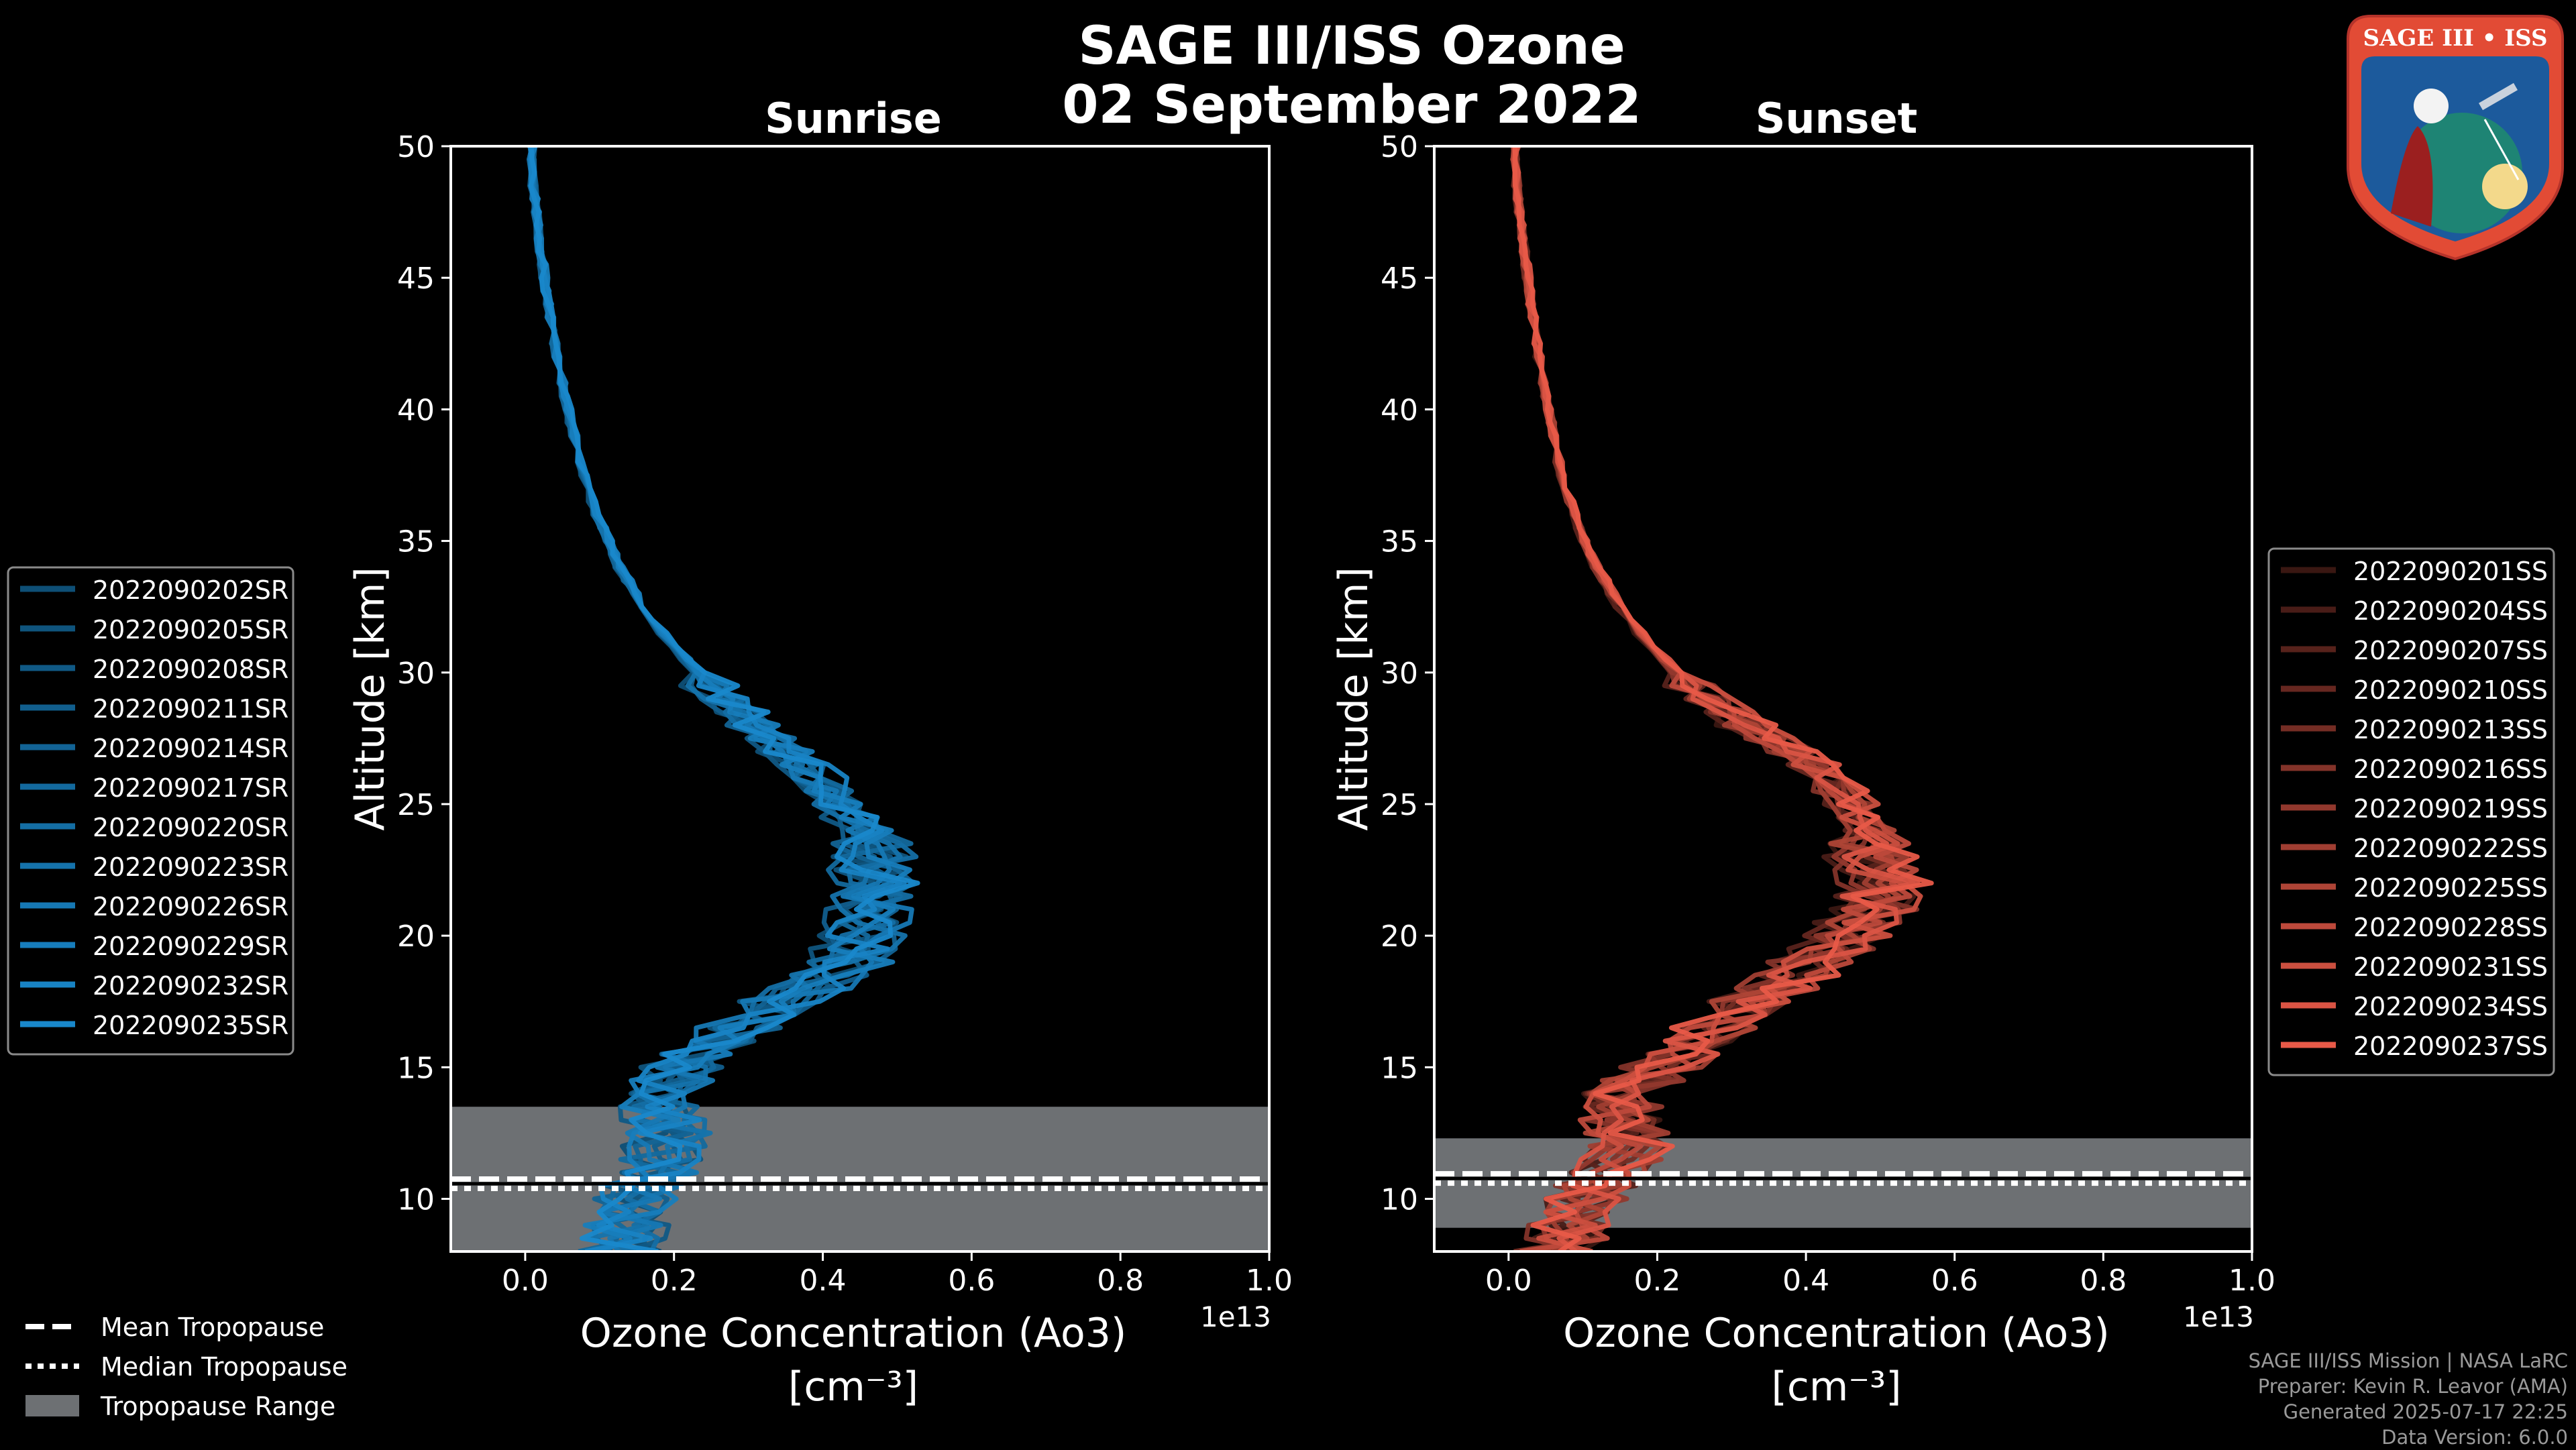 This screenshot has width=2576, height=1450. I want to click on legend-label-2022090220SR: 2022090220SR, so click(190, 827).